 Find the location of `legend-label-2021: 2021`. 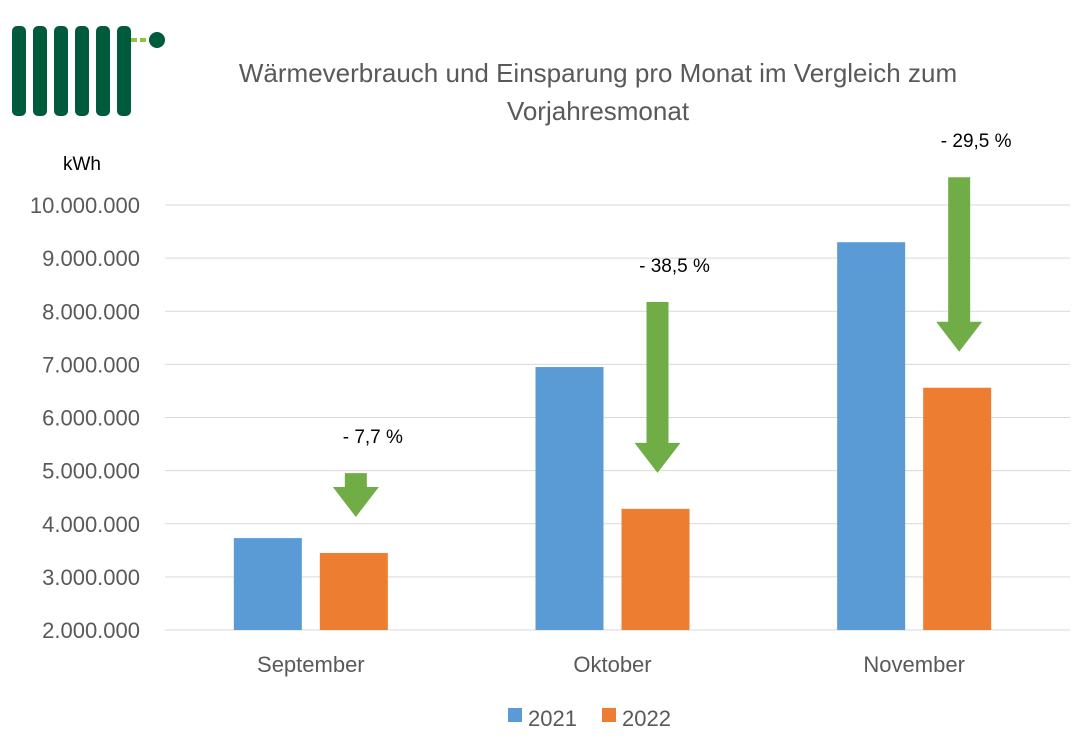

legend-label-2021: 2021 is located at coordinates (552, 718).